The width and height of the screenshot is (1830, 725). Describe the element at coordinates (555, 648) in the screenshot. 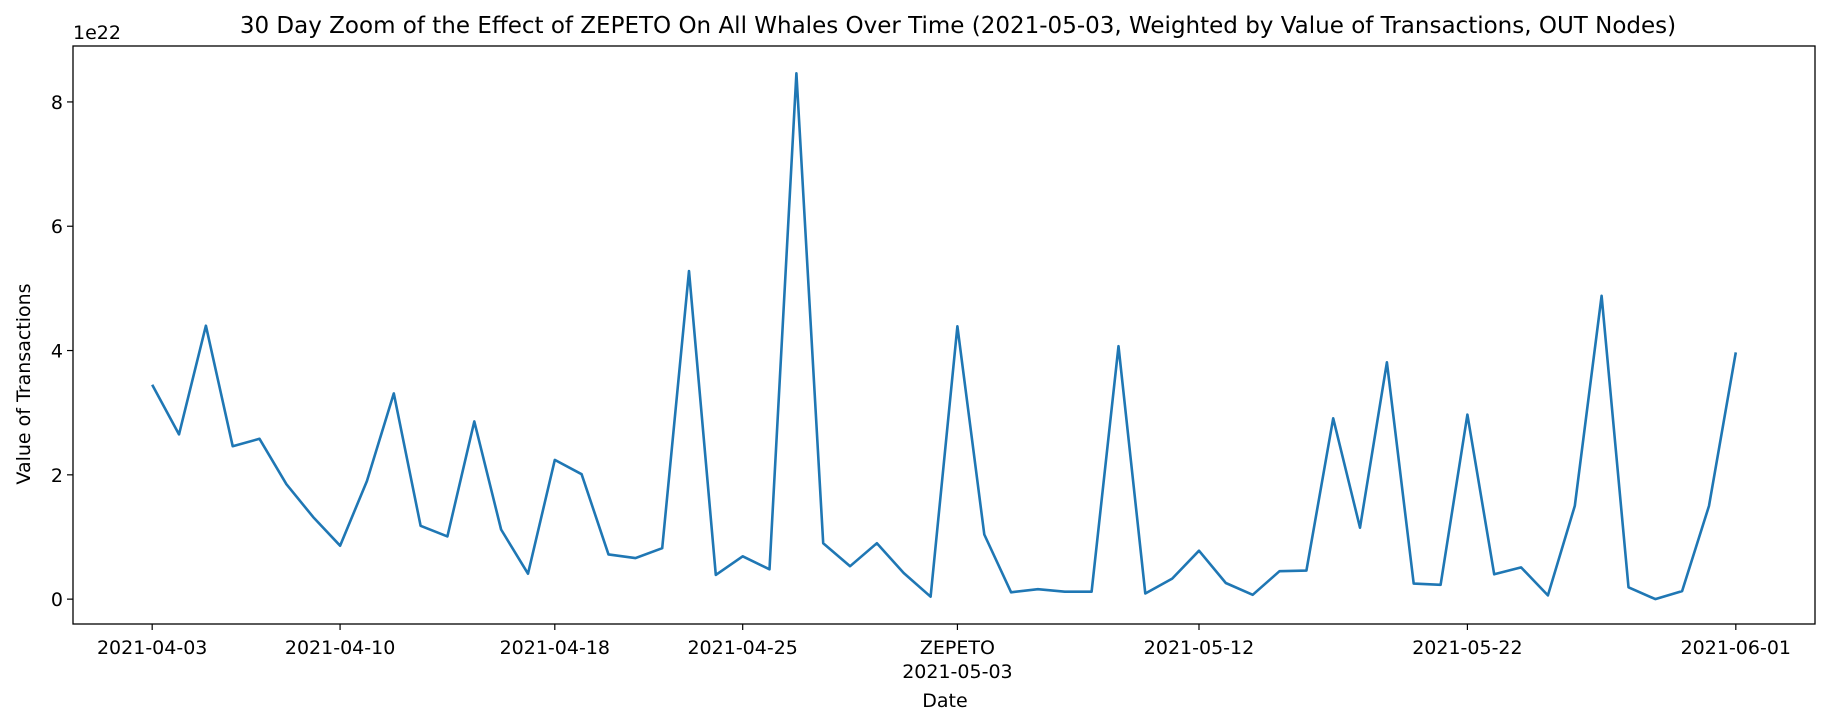

I see `x-tick-label: 2021-04-18` at that location.